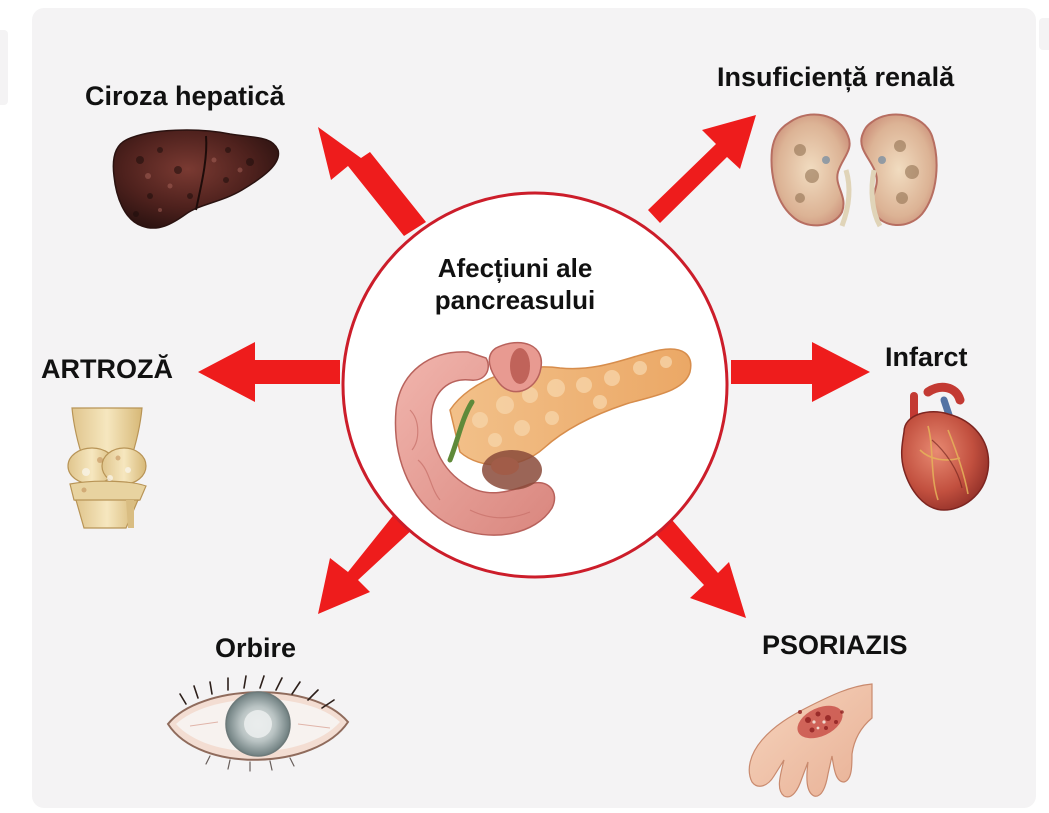 The image size is (1049, 813). Describe the element at coordinates (107, 468) in the screenshot. I see `knee-joint-icon` at that location.